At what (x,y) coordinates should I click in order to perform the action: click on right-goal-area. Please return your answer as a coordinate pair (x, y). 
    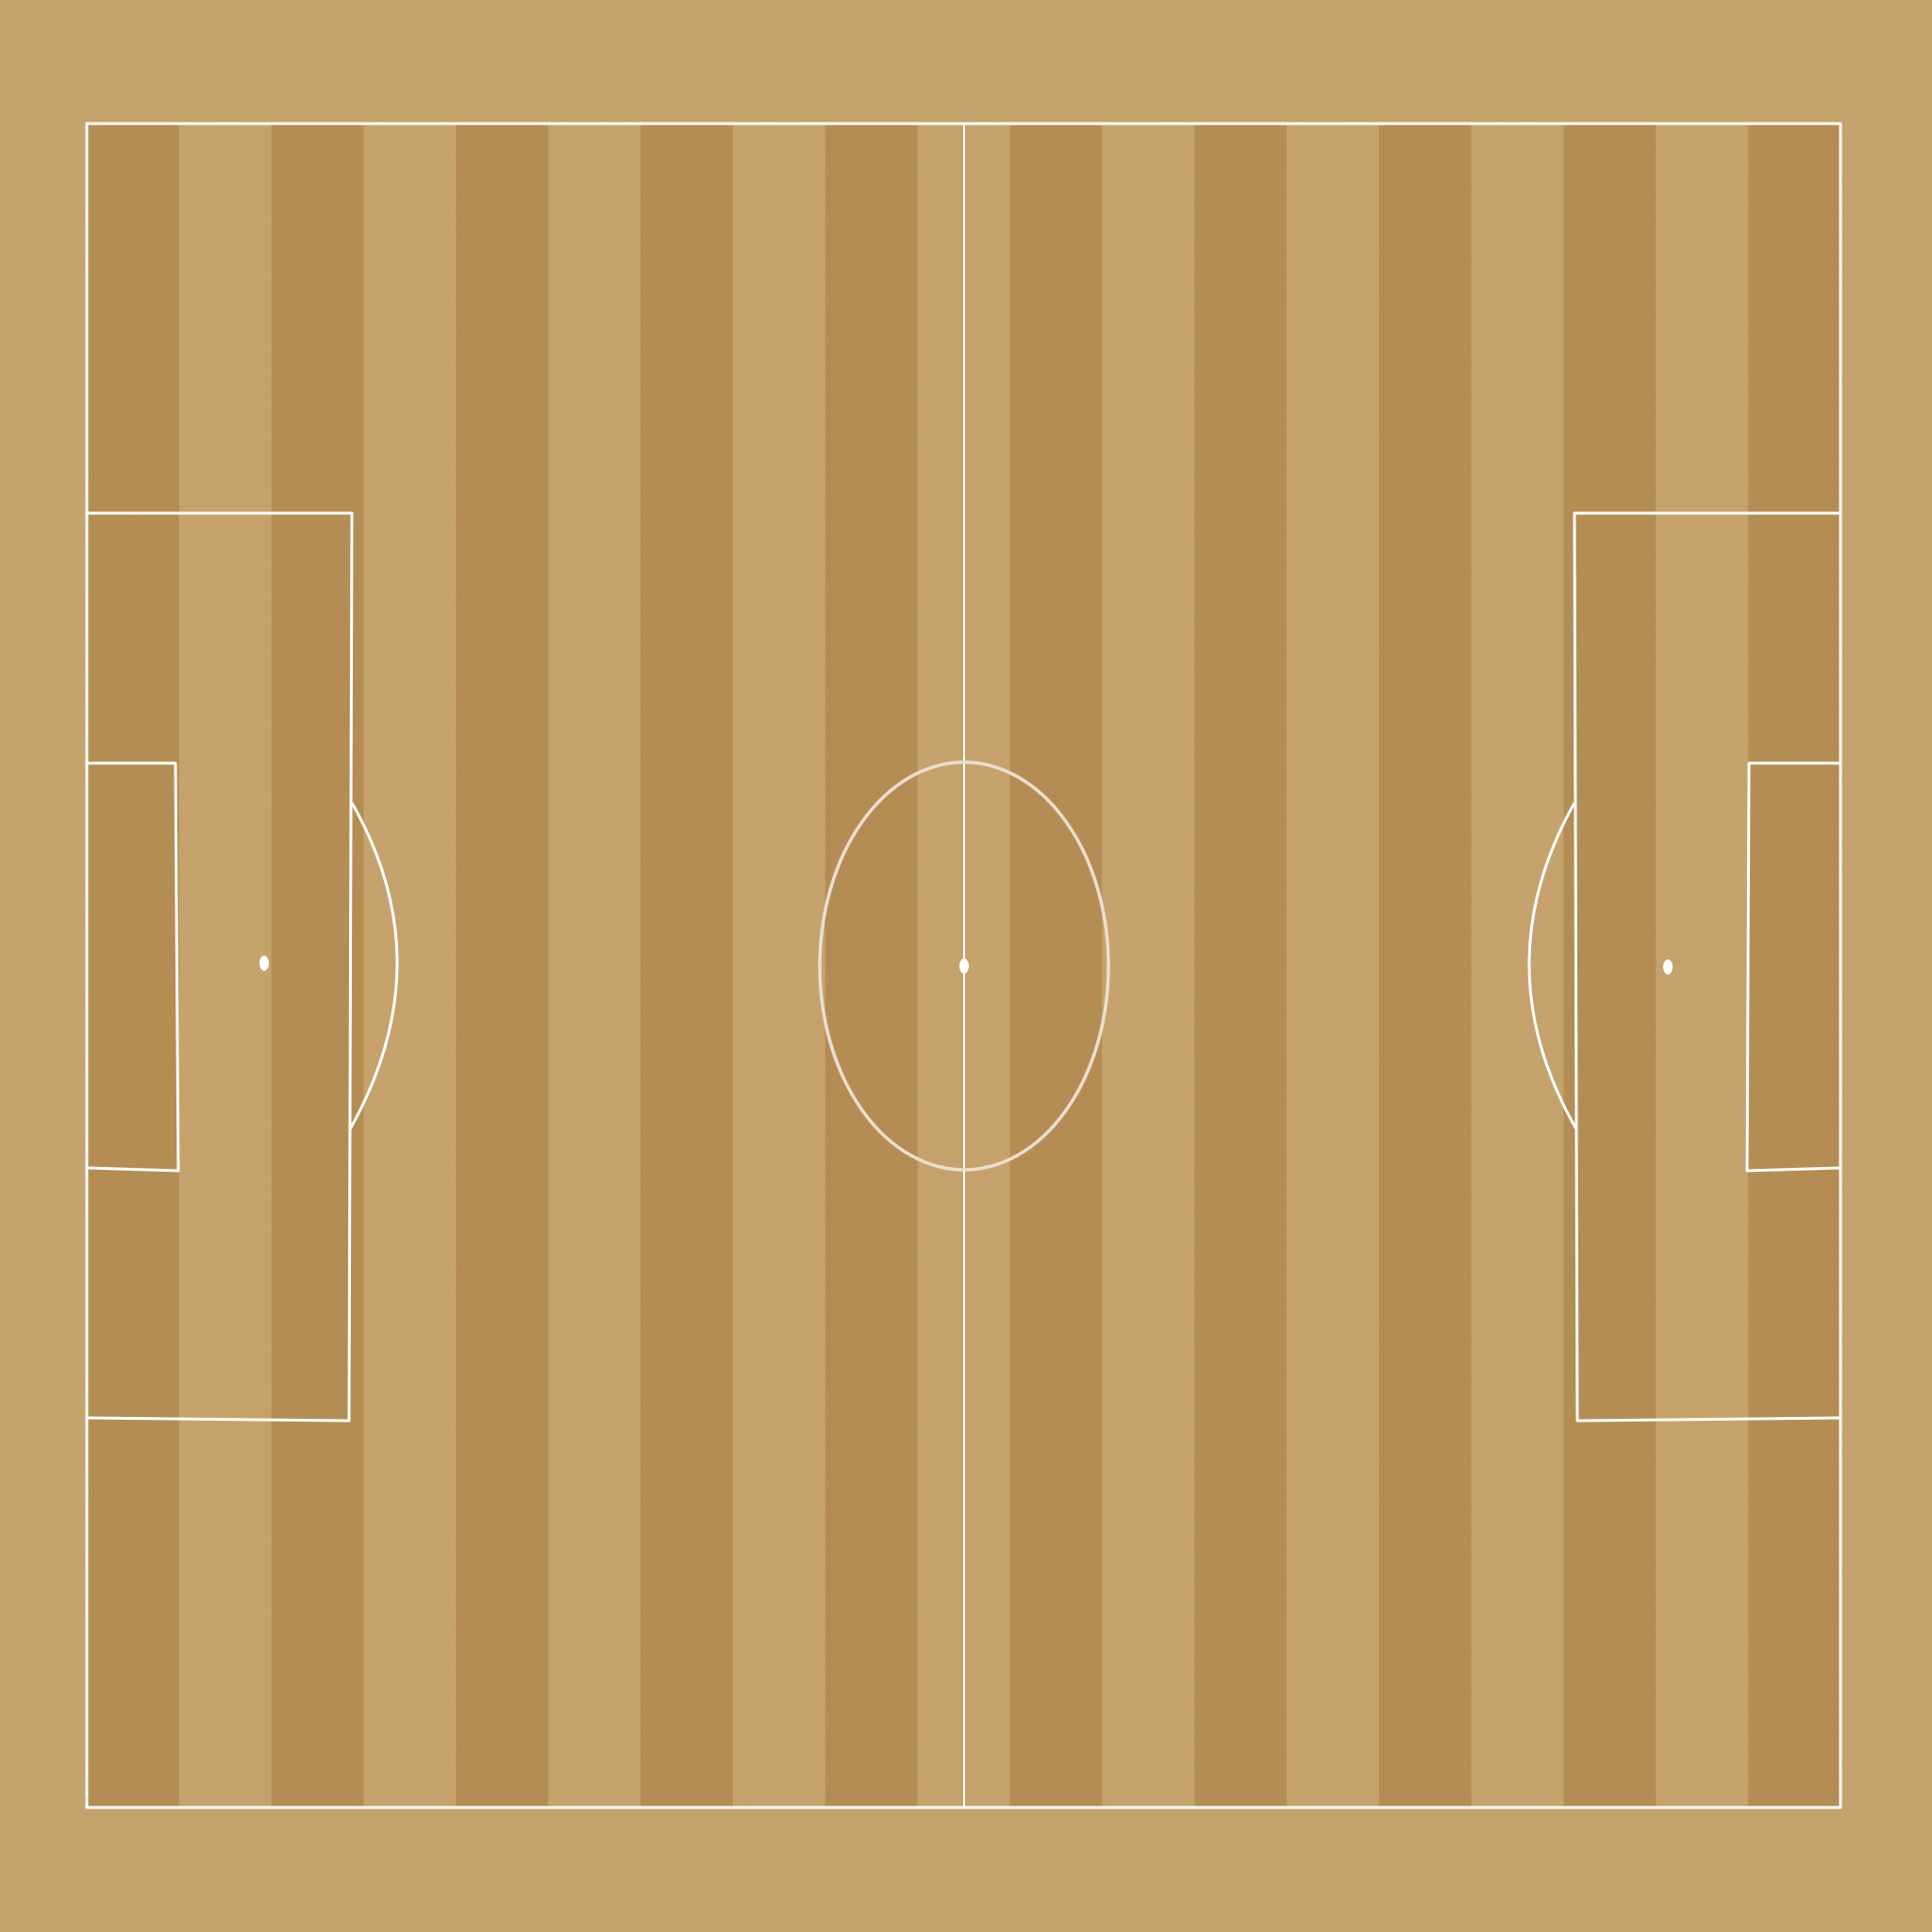
    Looking at the image, I should click on (1793, 967).